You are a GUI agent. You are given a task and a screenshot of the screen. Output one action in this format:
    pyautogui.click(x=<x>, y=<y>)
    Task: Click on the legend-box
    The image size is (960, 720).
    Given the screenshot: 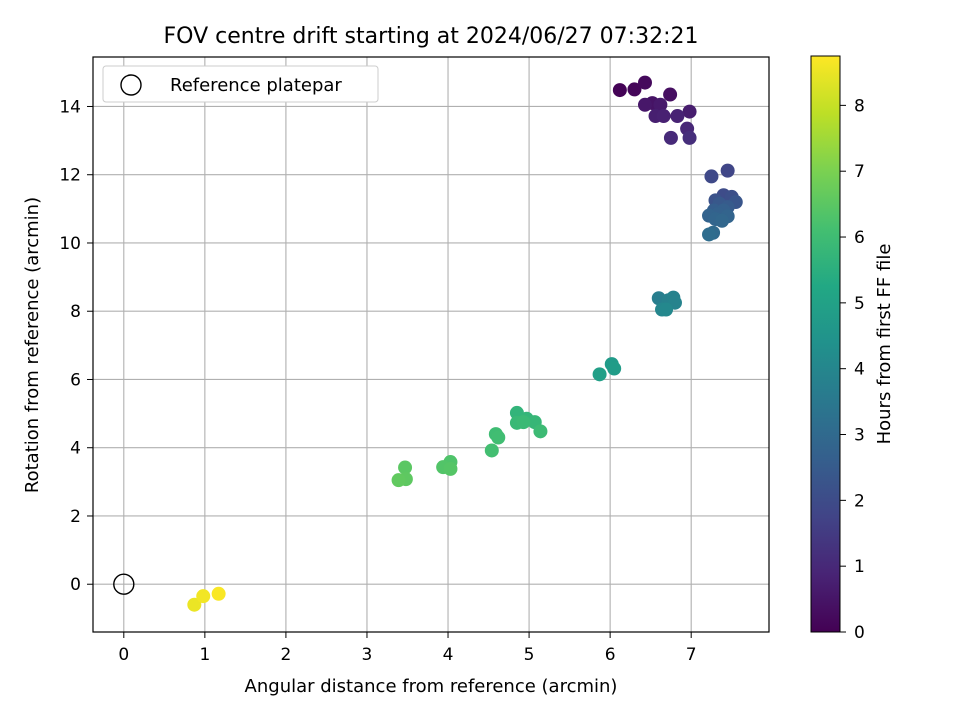 What is the action you would take?
    pyautogui.click(x=240, y=84)
    